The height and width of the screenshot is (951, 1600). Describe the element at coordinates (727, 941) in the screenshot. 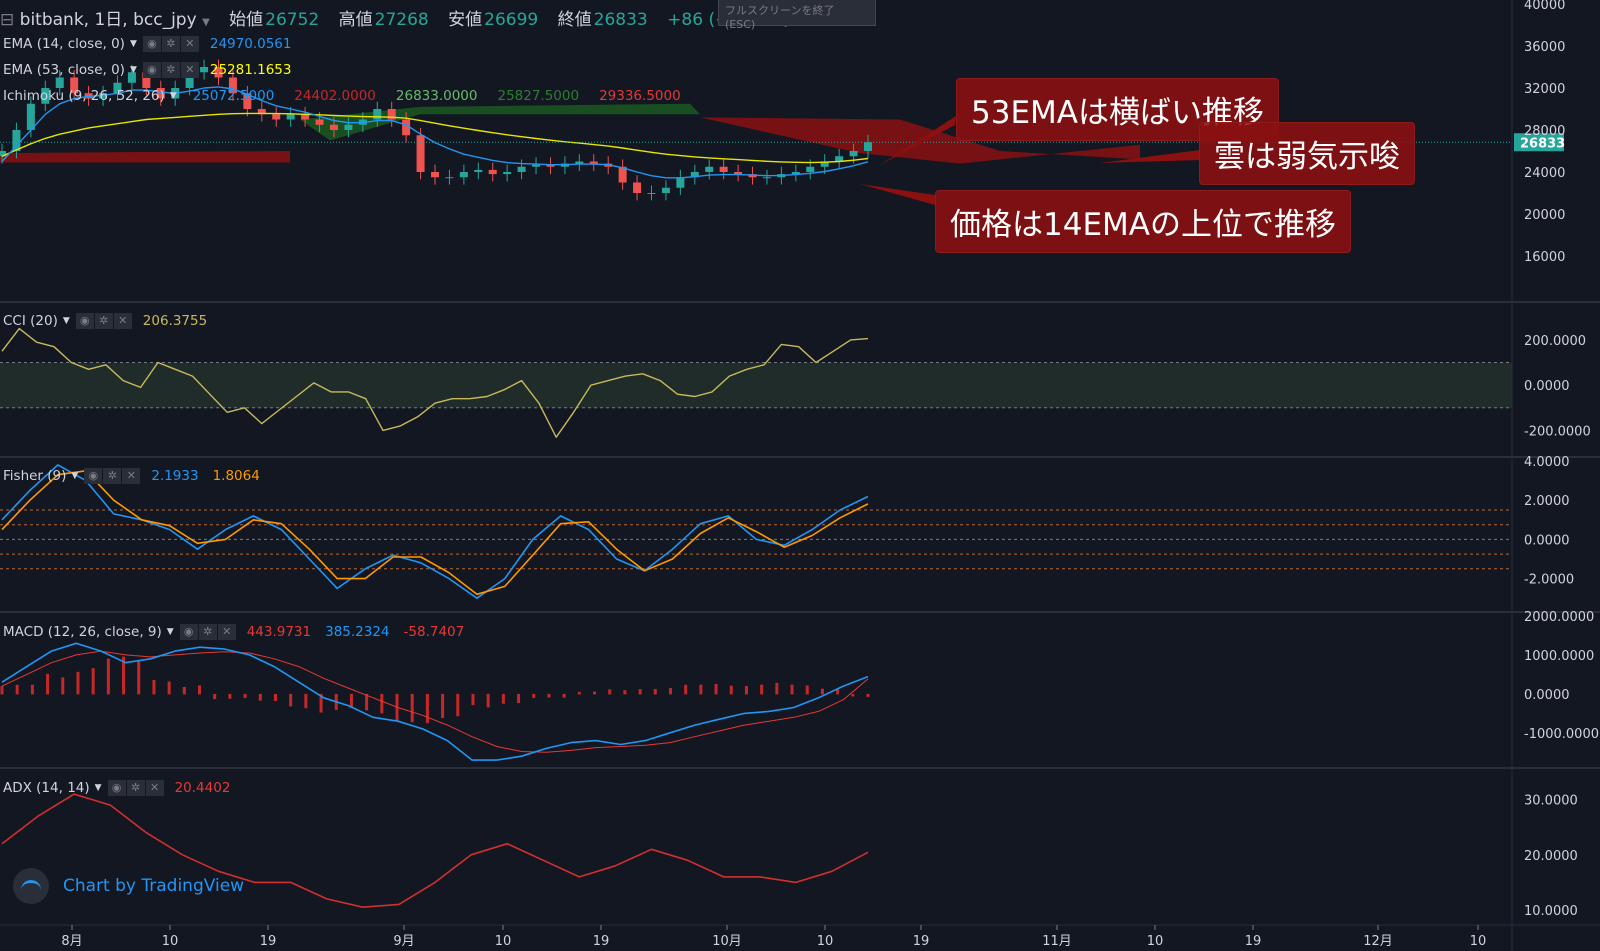

I see `x-tick-label: 10月` at that location.